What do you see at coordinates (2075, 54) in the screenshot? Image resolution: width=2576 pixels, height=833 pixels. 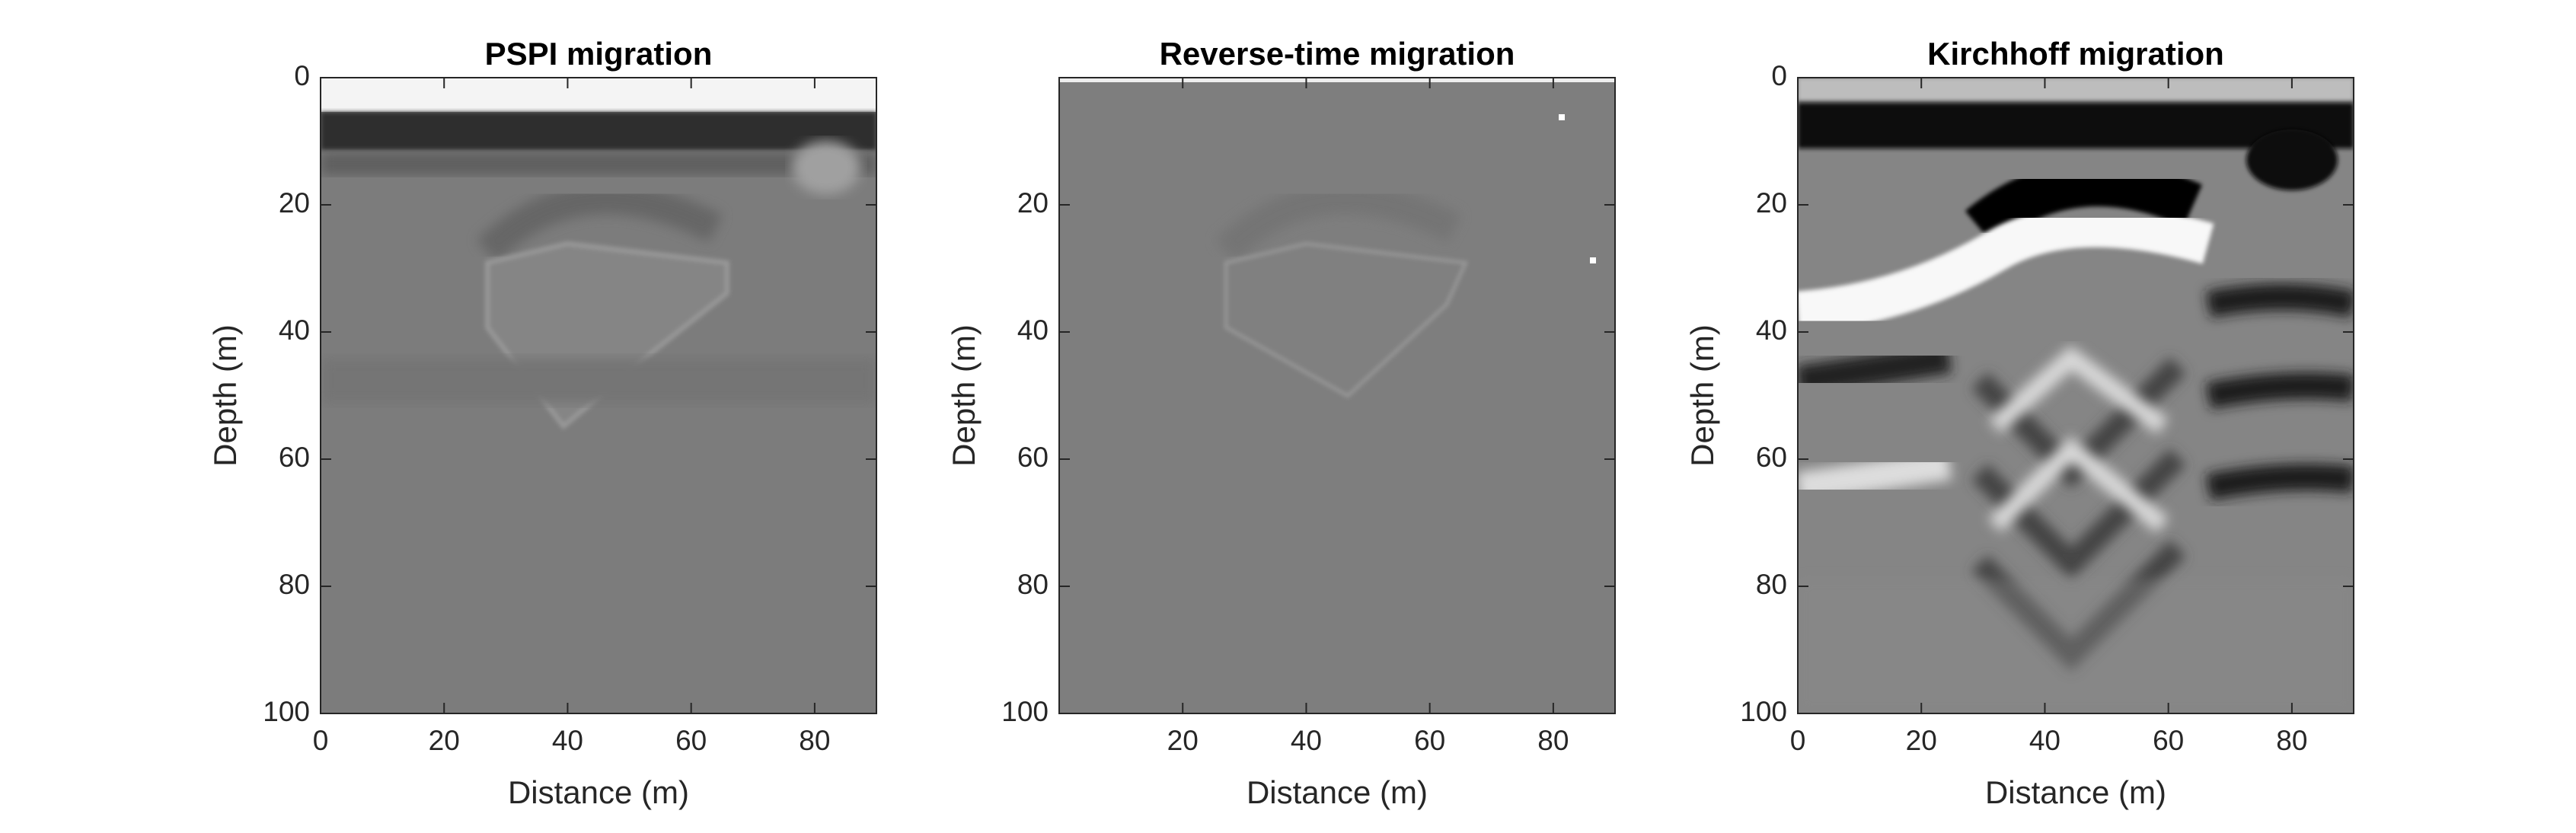 I see `chart-title: Kirchhoff migration` at bounding box center [2075, 54].